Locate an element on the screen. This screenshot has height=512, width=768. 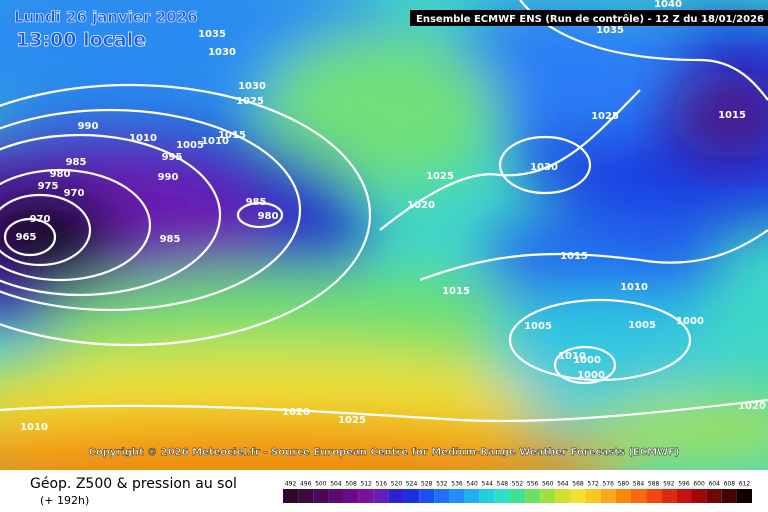
legend-label: 496 is located at coordinates (306, 484).